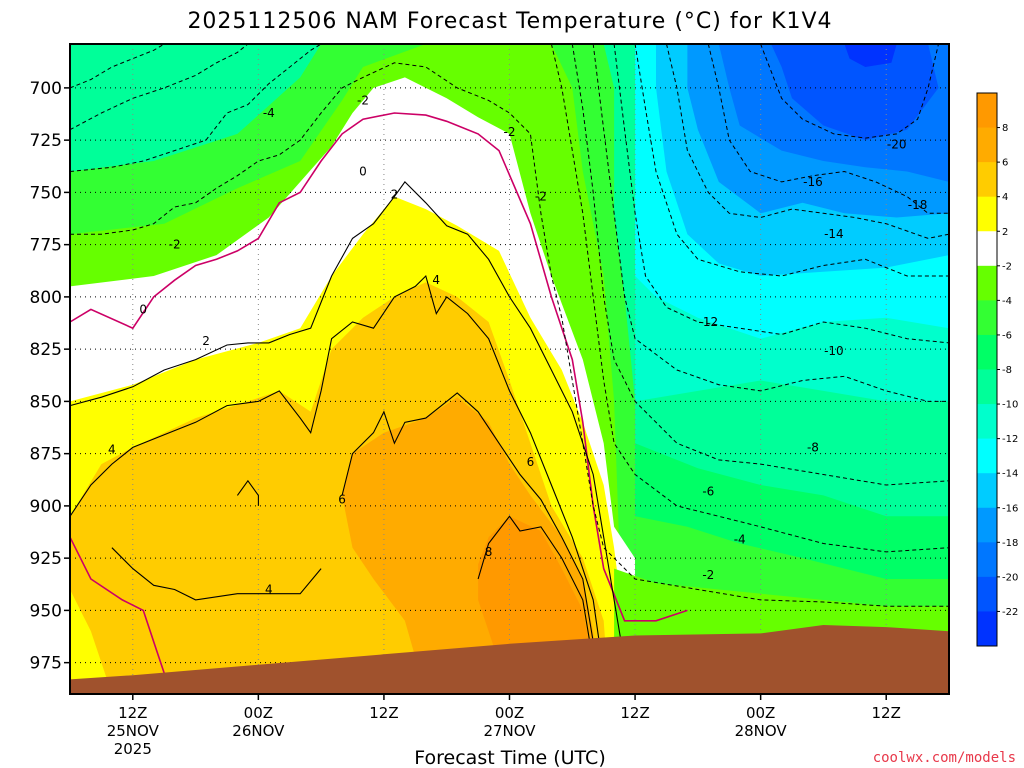  What do you see at coordinates (1010, 577) in the screenshot?
I see `colorbar-label: -20` at bounding box center [1010, 577].